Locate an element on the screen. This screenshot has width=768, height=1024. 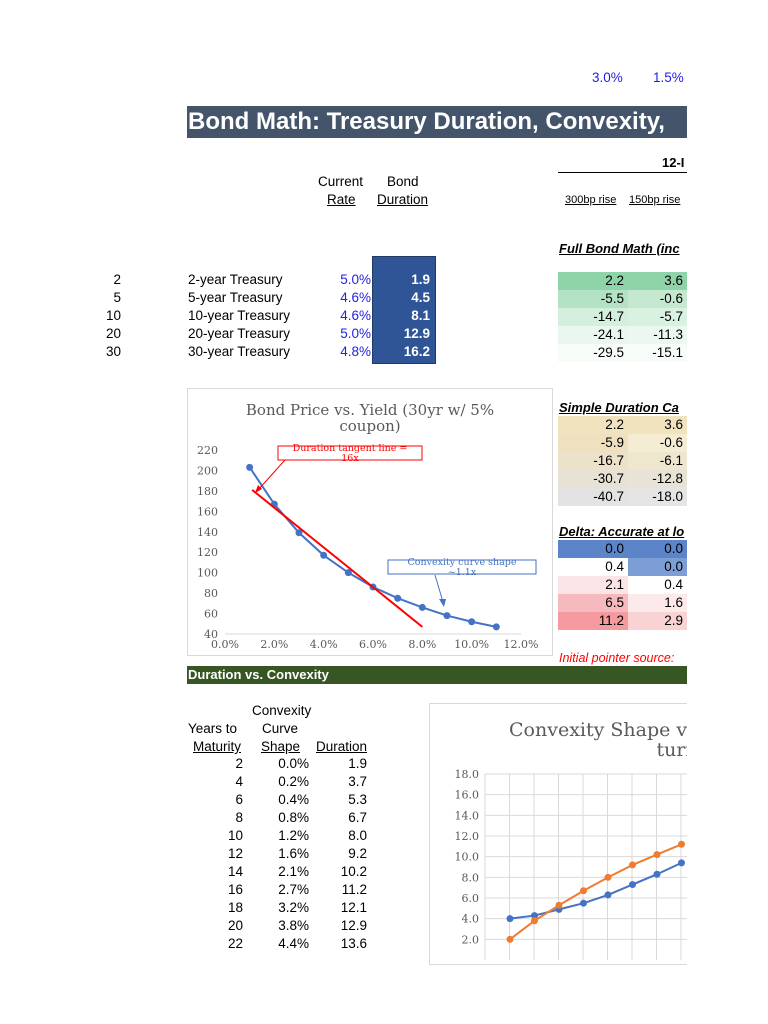
current-rate-header-1: Current is located at coordinates (341, 181).